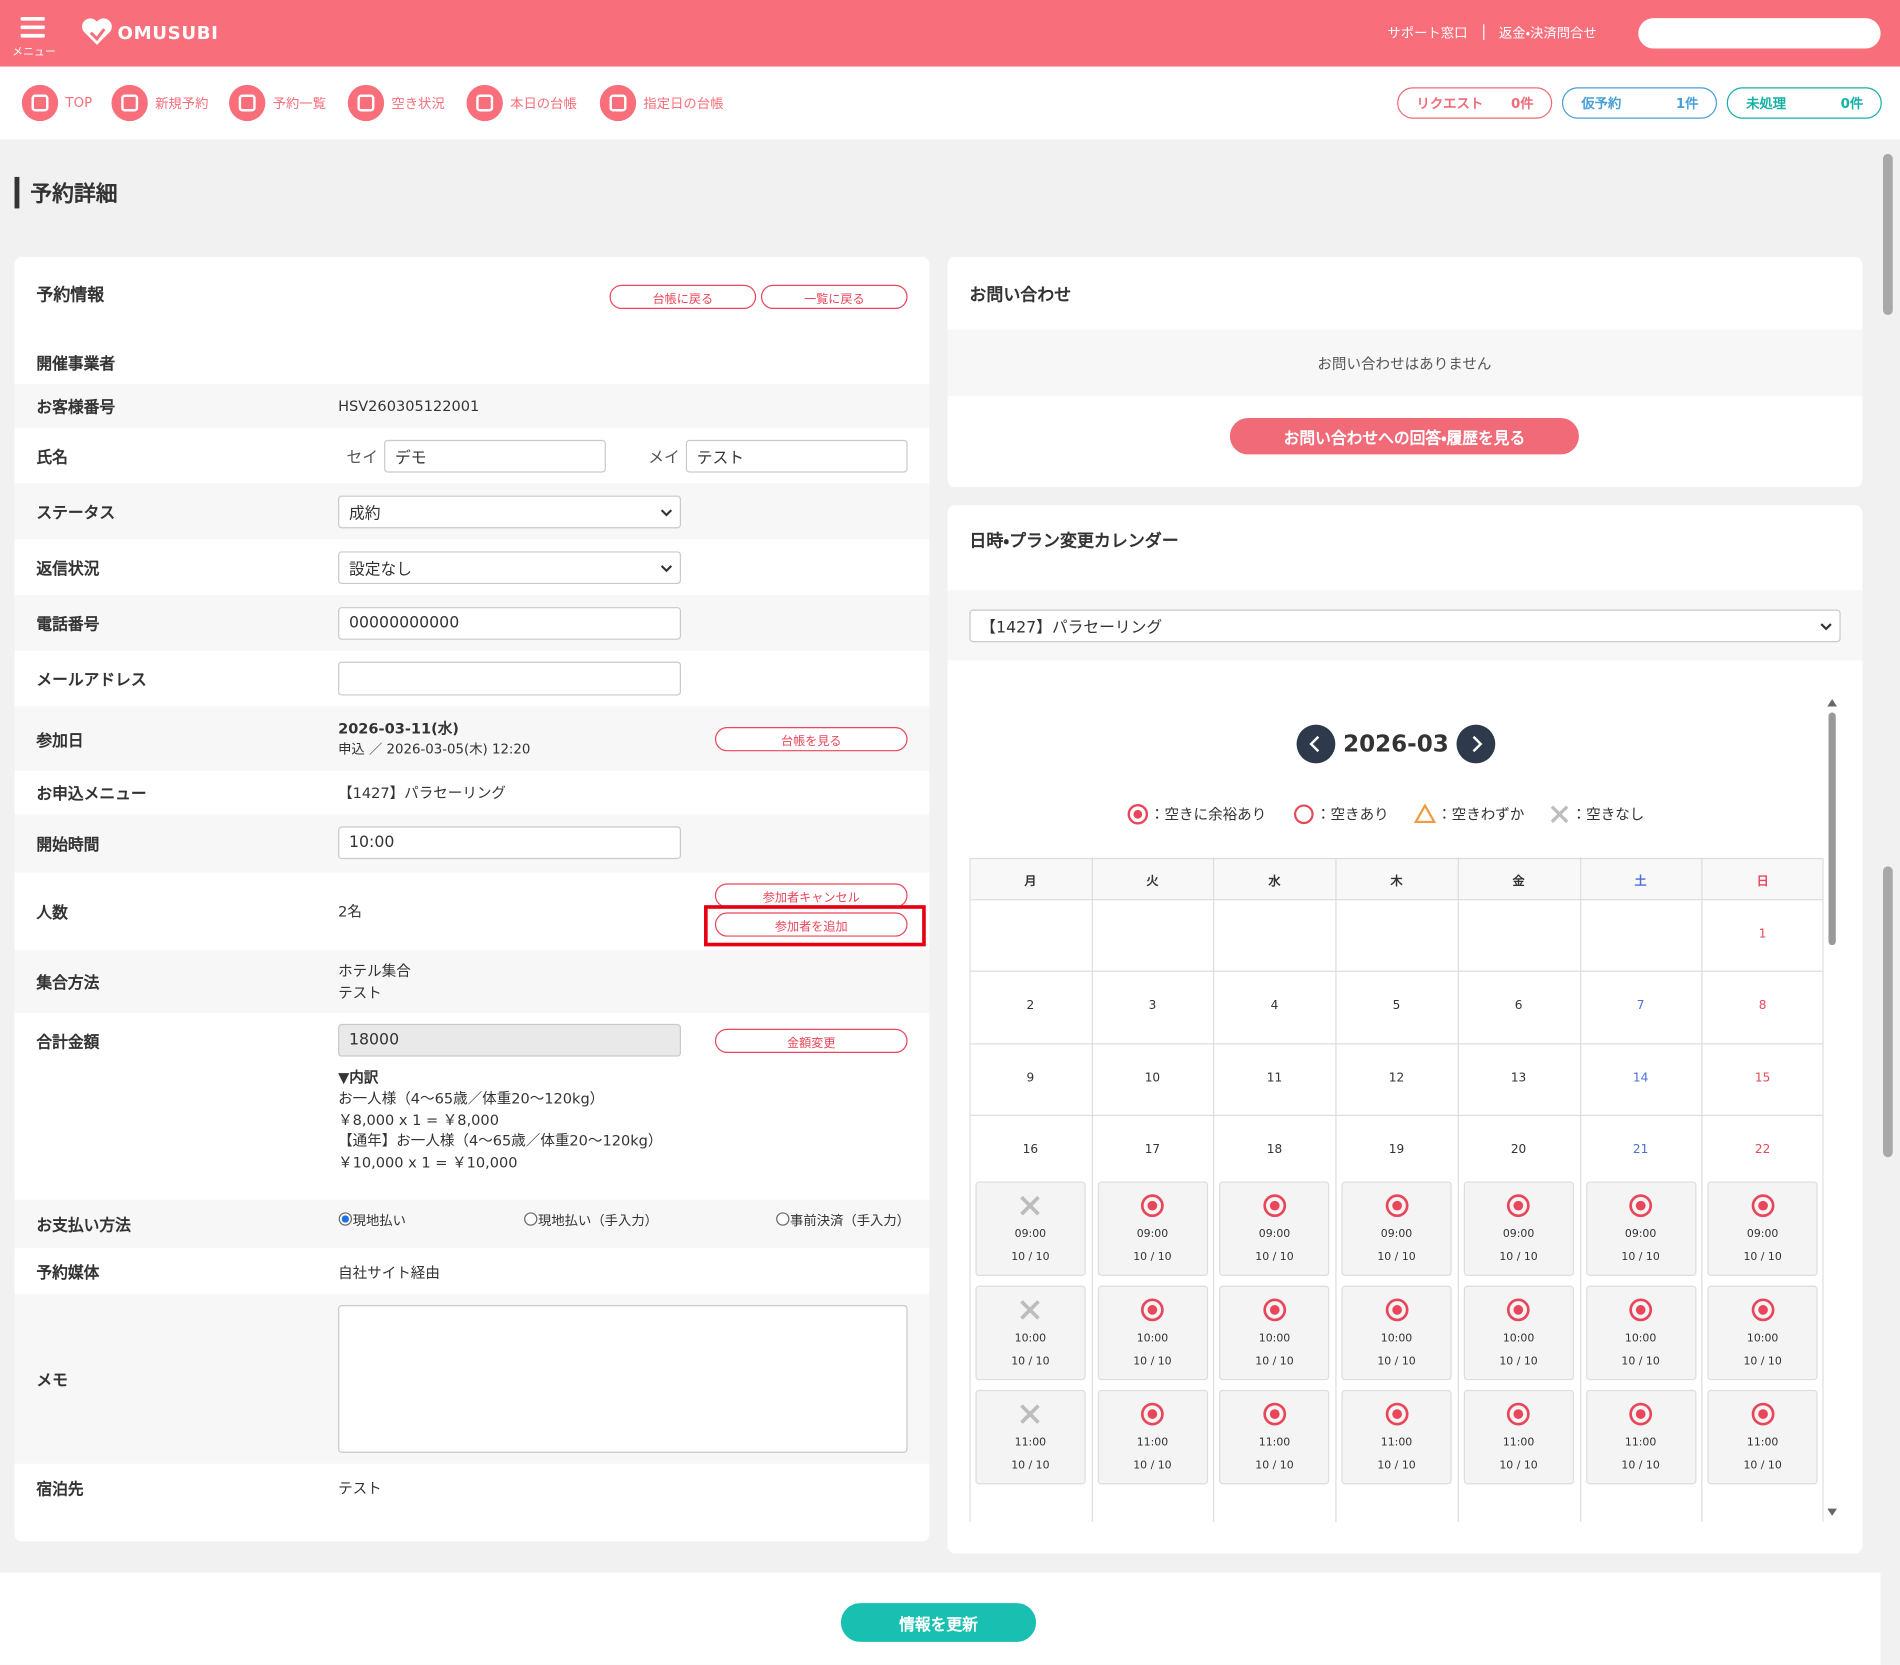 The image size is (1900, 1665). Describe the element at coordinates (811, 1040) in the screenshot. I see `button: 金額変更` at that location.